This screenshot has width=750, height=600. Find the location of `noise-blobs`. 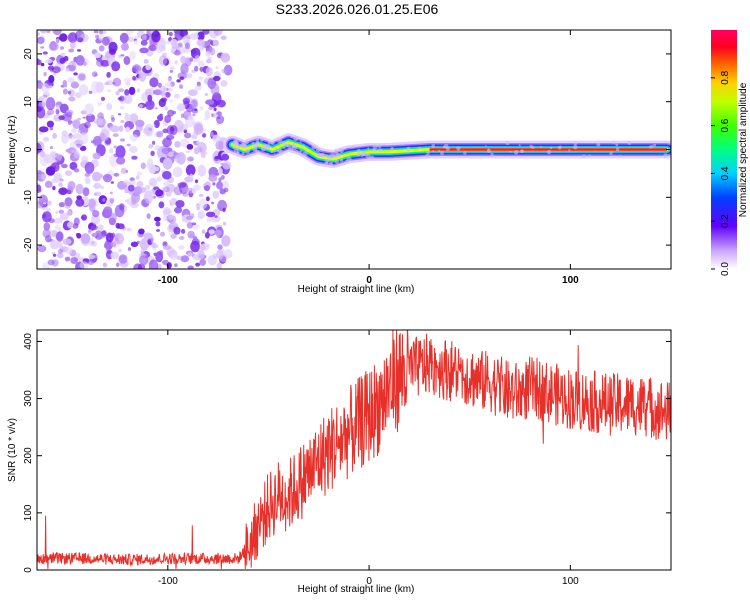

noise-blobs is located at coordinates (135, 149).